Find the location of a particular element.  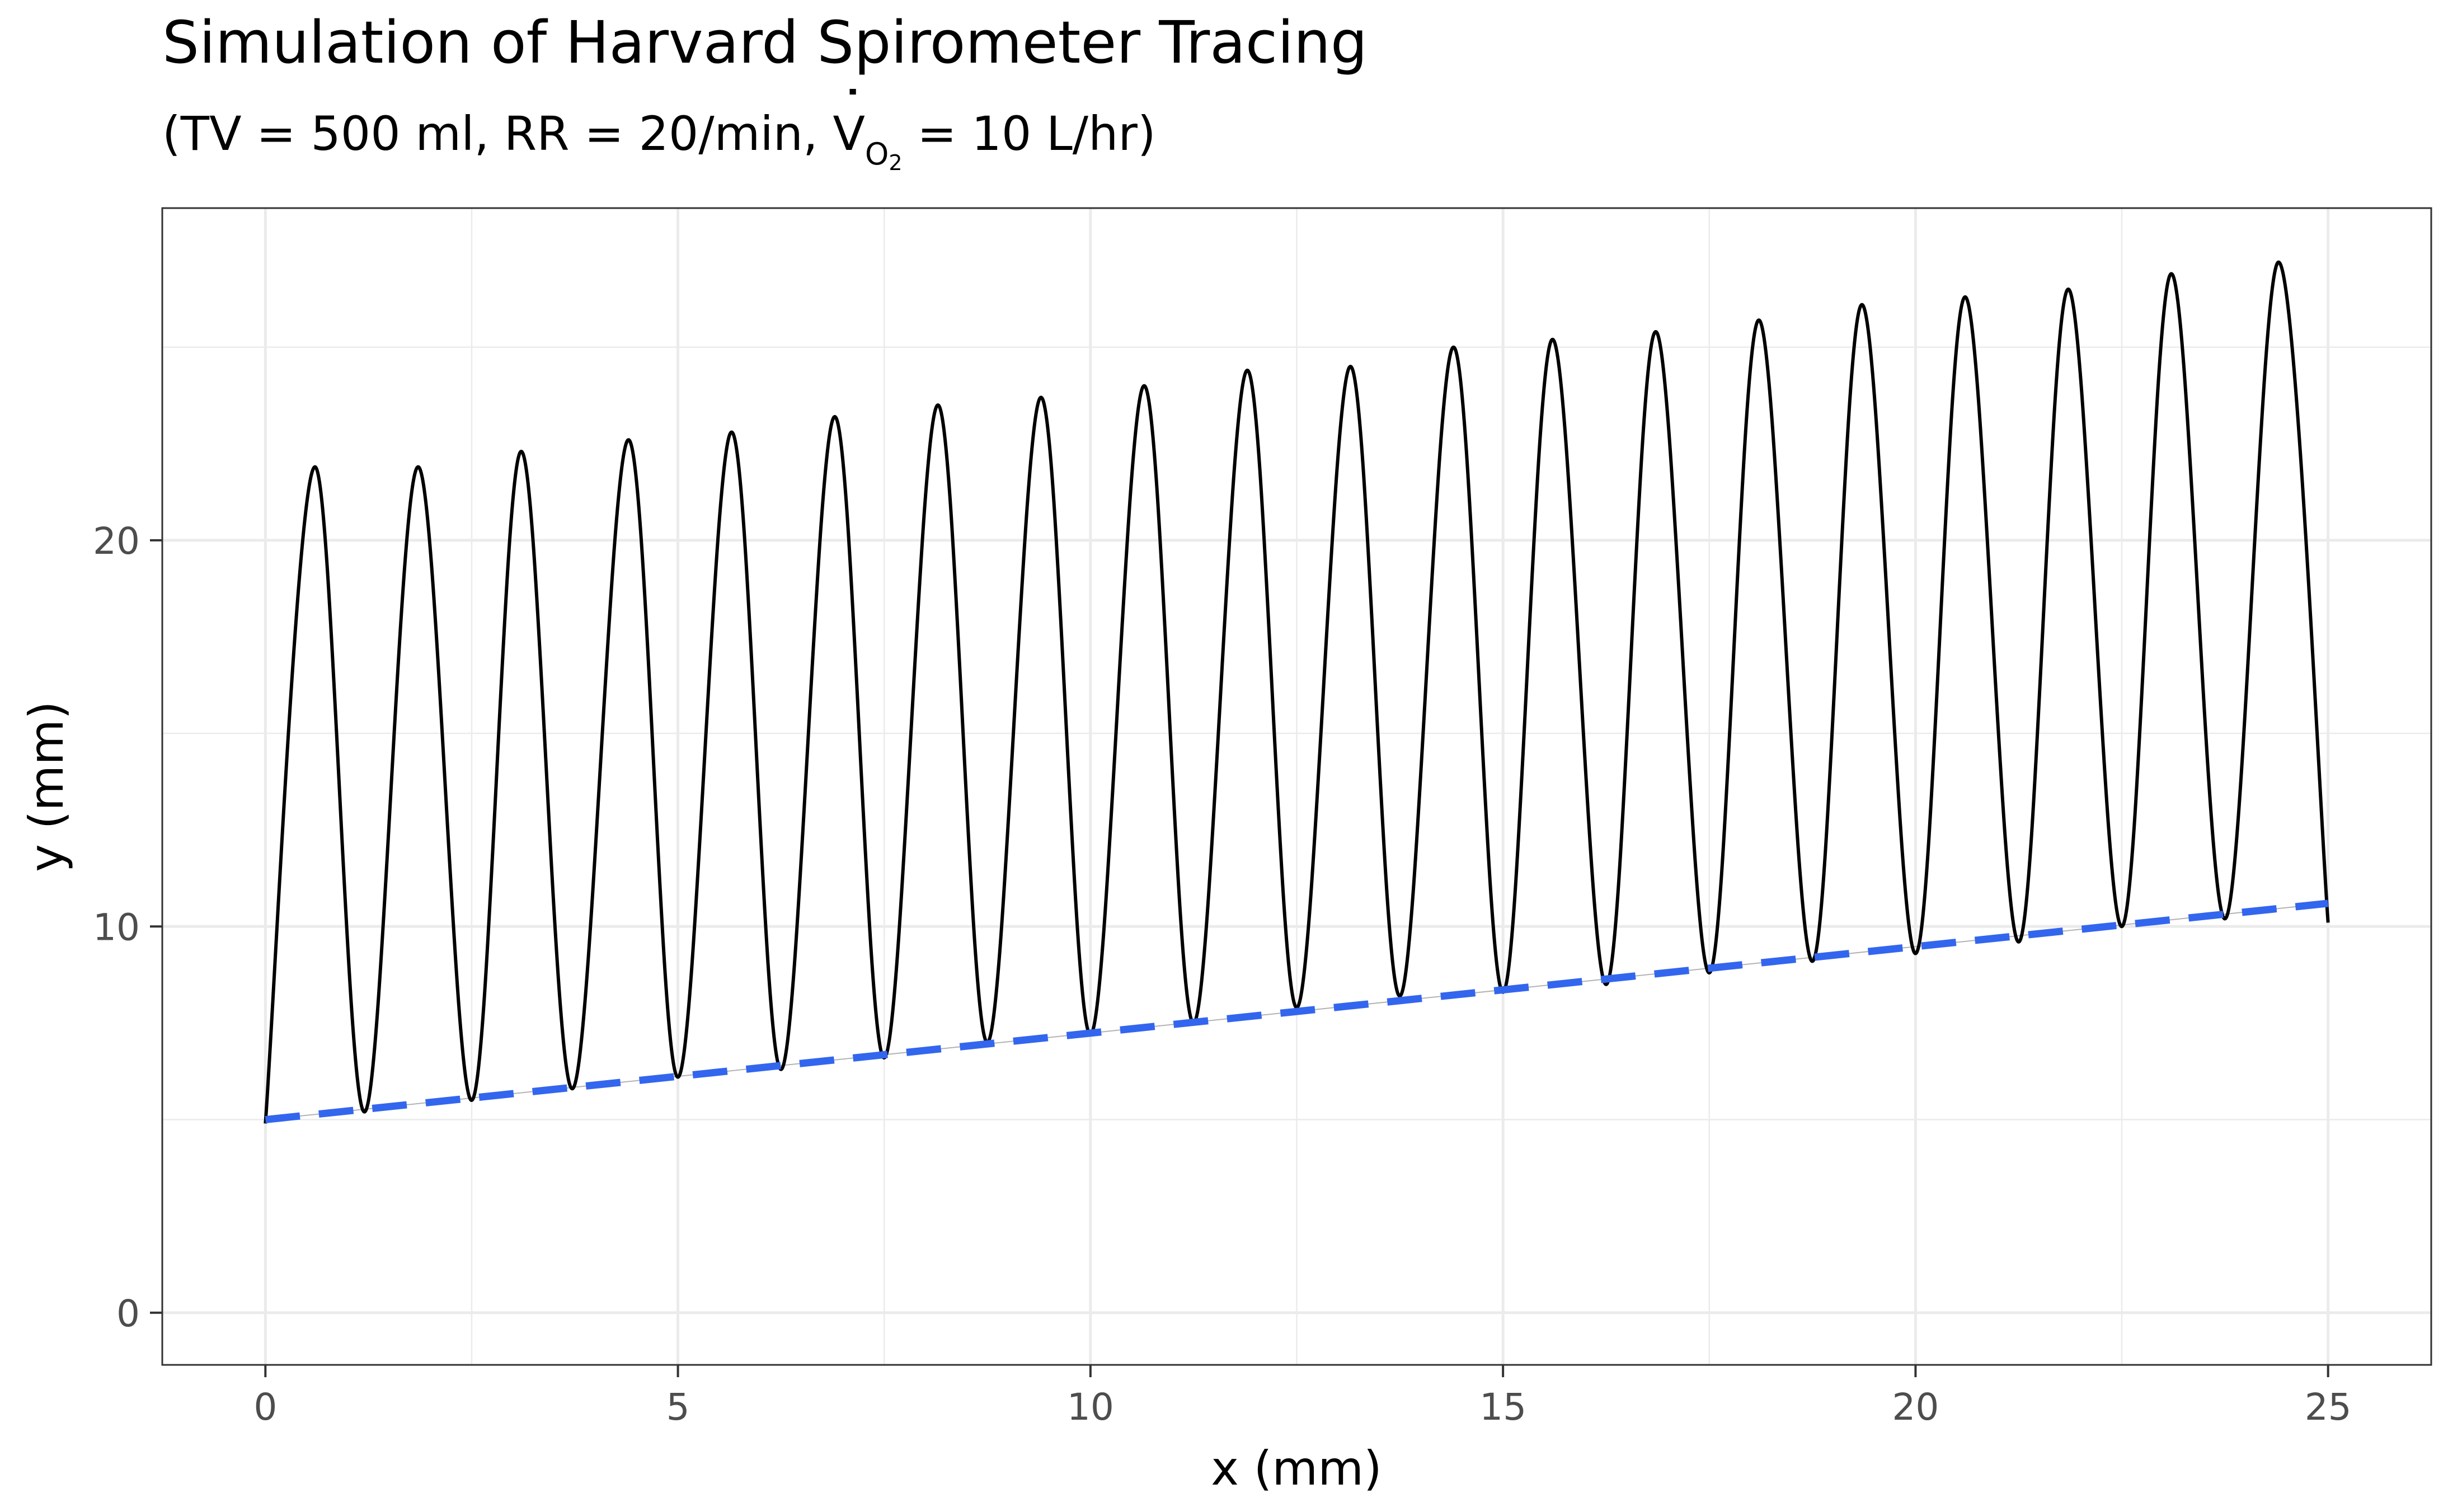

vdot-mark: ˙ is located at coordinates (852, 109).